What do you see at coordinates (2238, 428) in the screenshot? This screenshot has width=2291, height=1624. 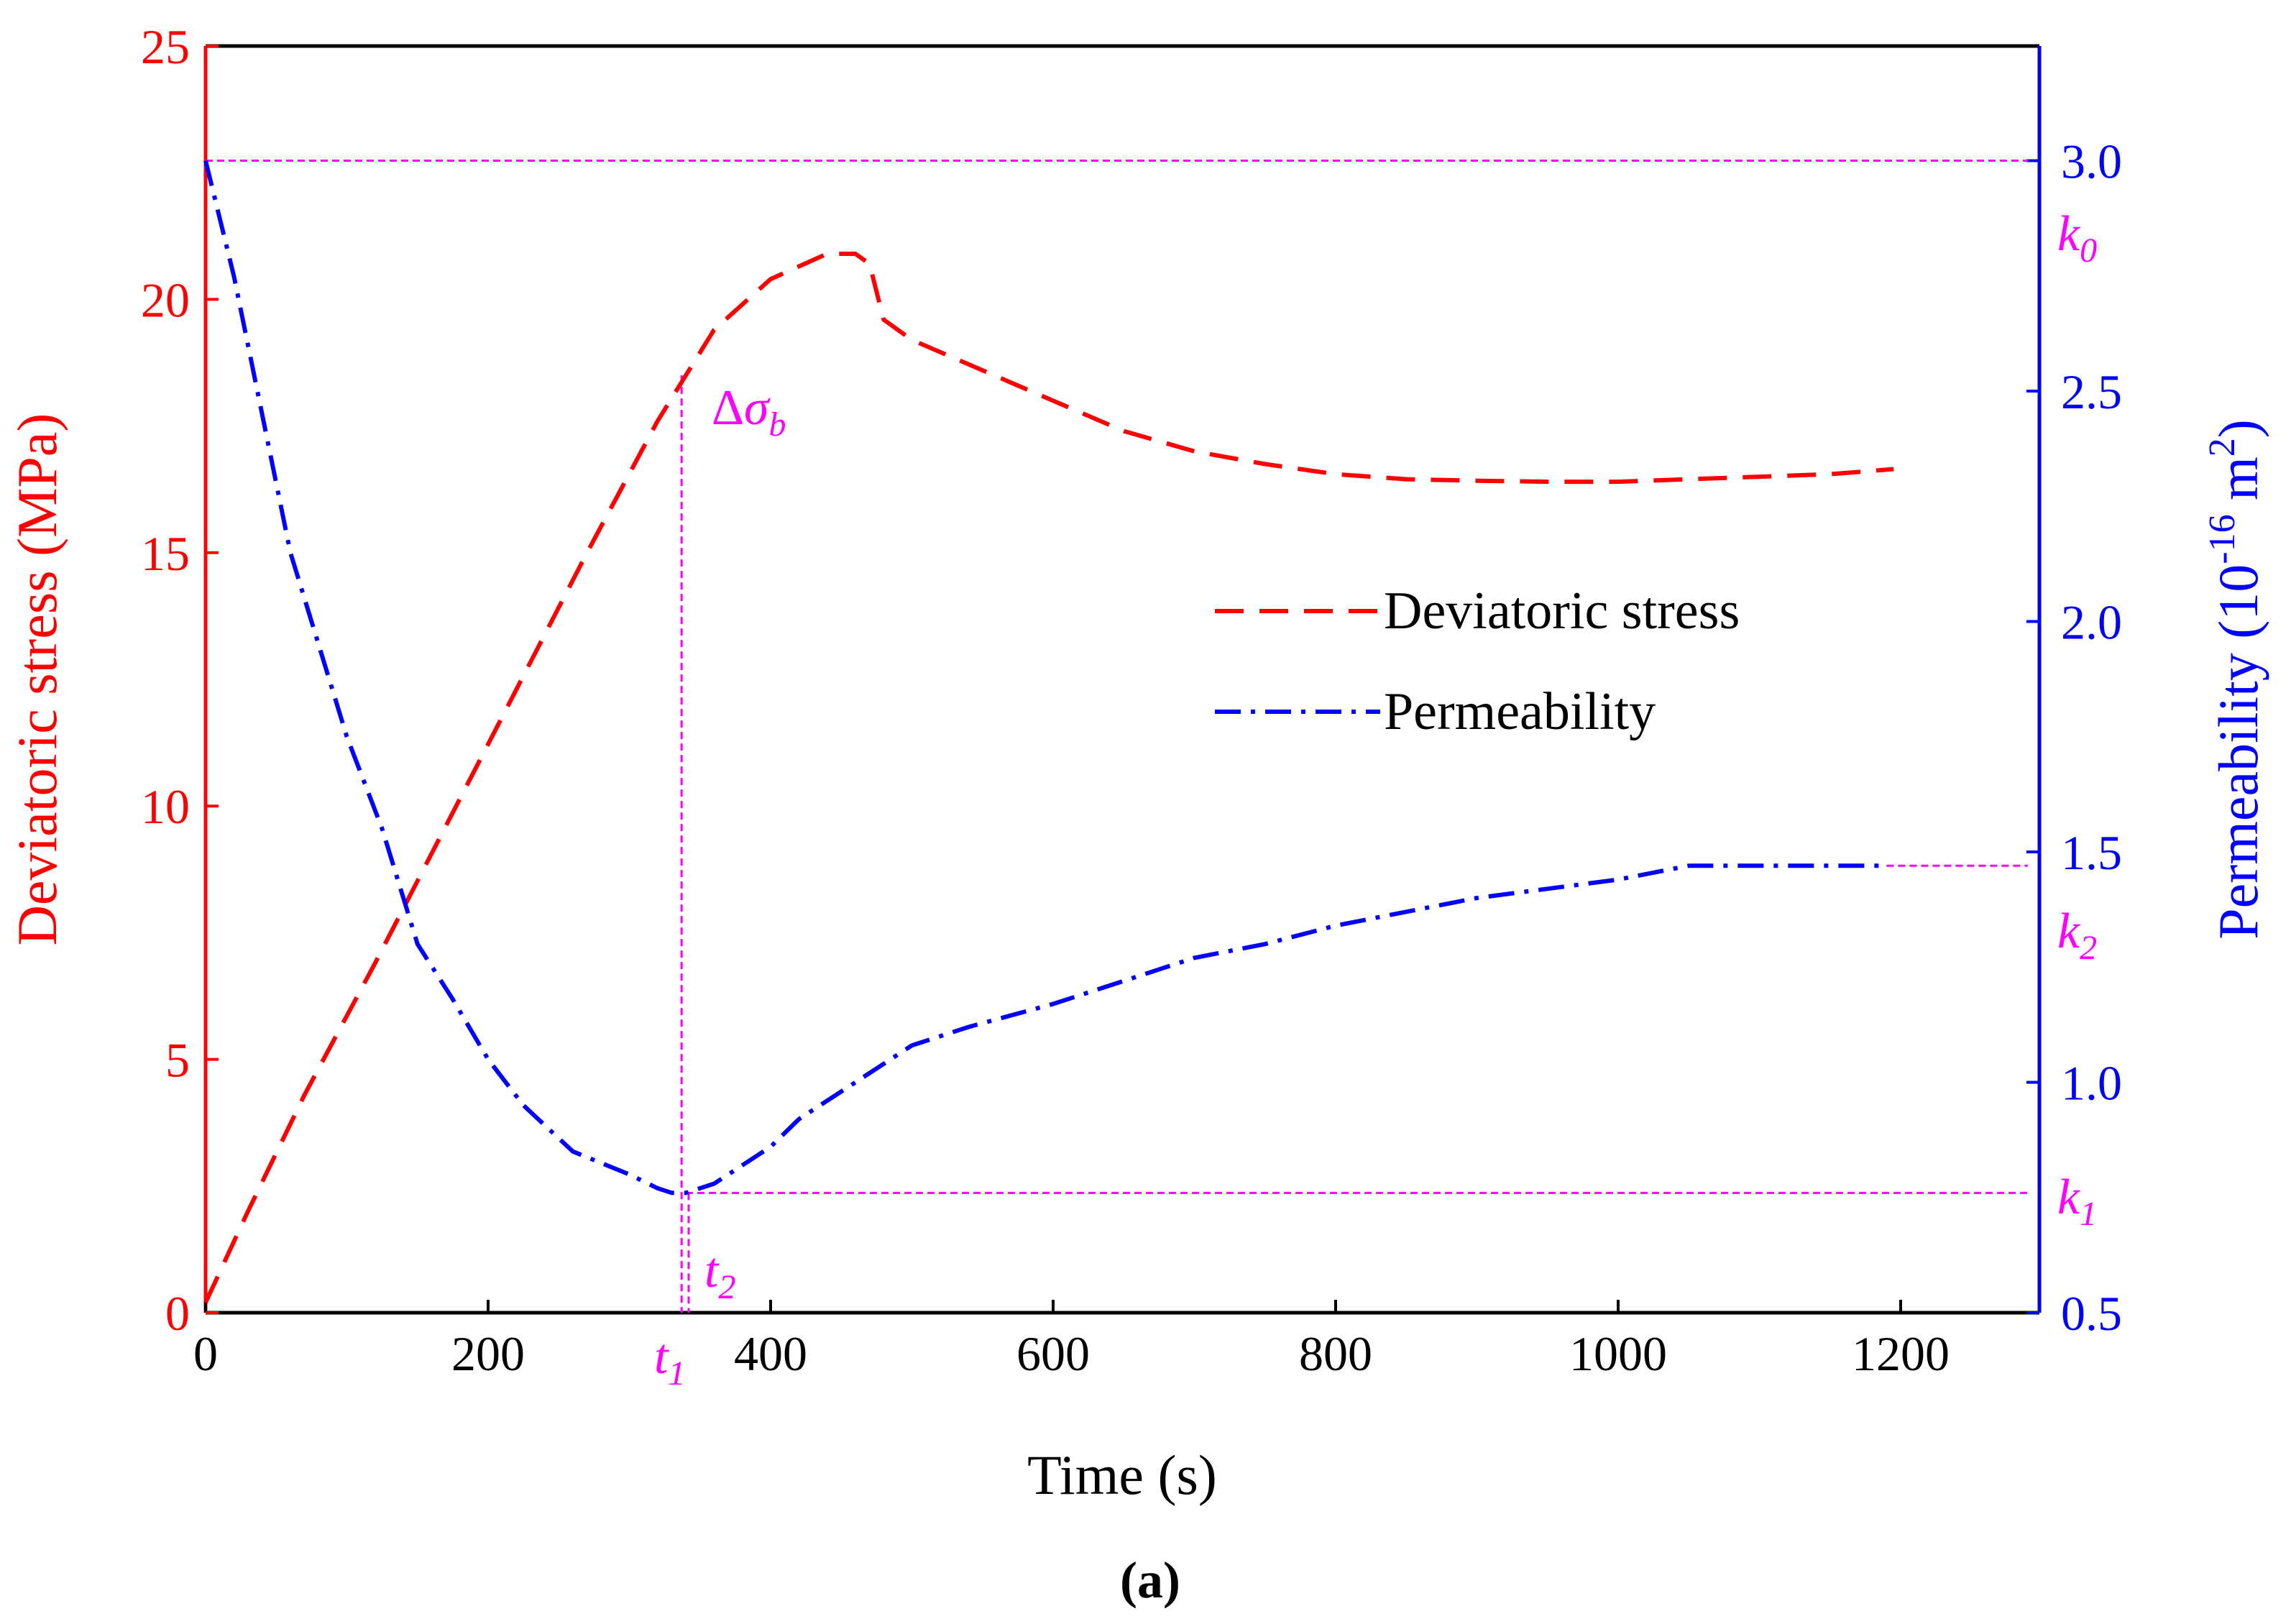 I see `y-right-title-suffix: )` at bounding box center [2238, 428].